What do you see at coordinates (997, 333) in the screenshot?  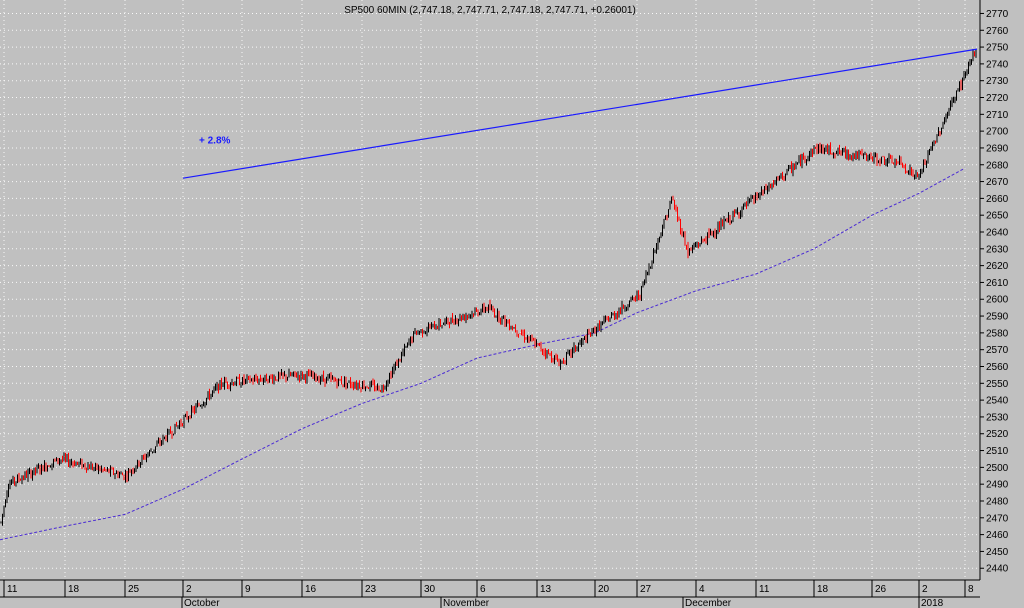 I see `y-tick-label: 2580` at bounding box center [997, 333].